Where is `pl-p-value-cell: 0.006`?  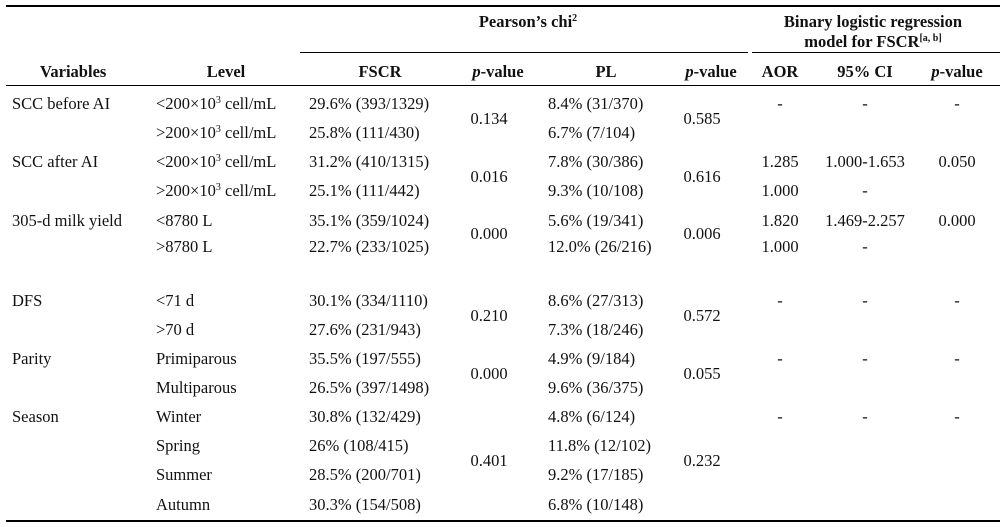 pl-p-value-cell: 0.006 is located at coordinates (702, 233).